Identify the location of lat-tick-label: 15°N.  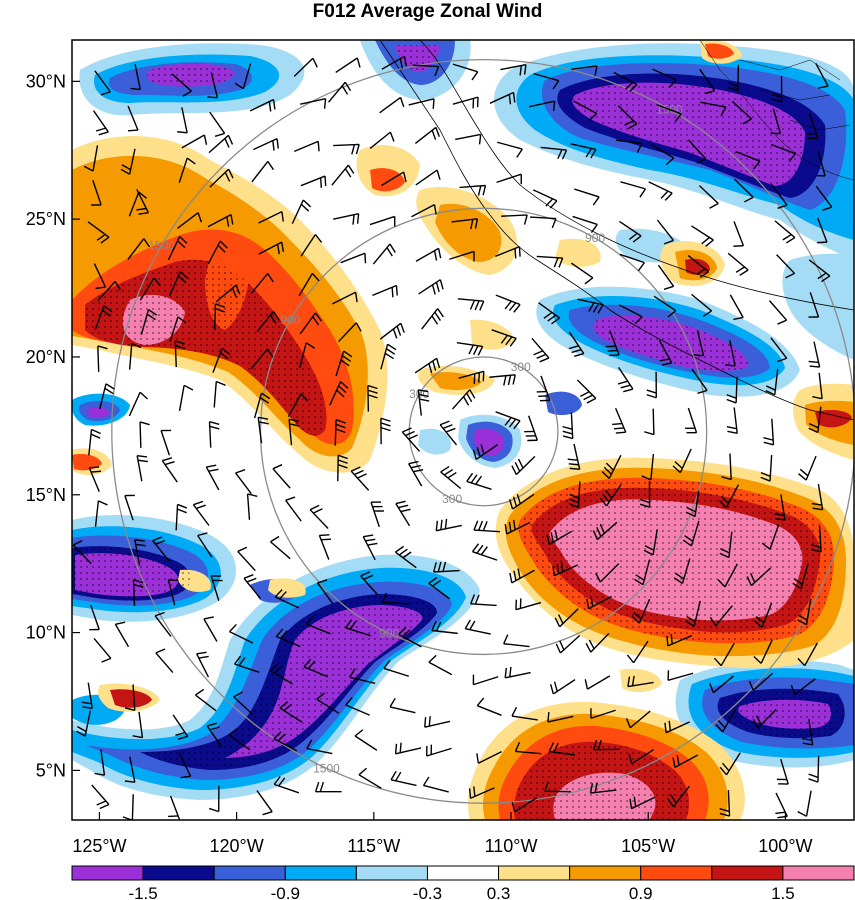
(46, 495).